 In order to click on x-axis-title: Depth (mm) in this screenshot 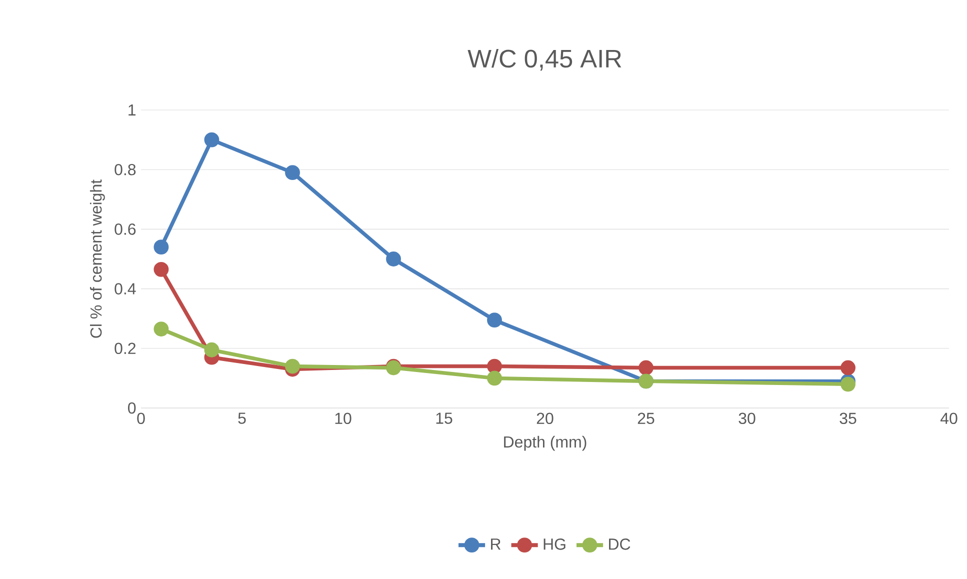, I will do `click(545, 443)`.